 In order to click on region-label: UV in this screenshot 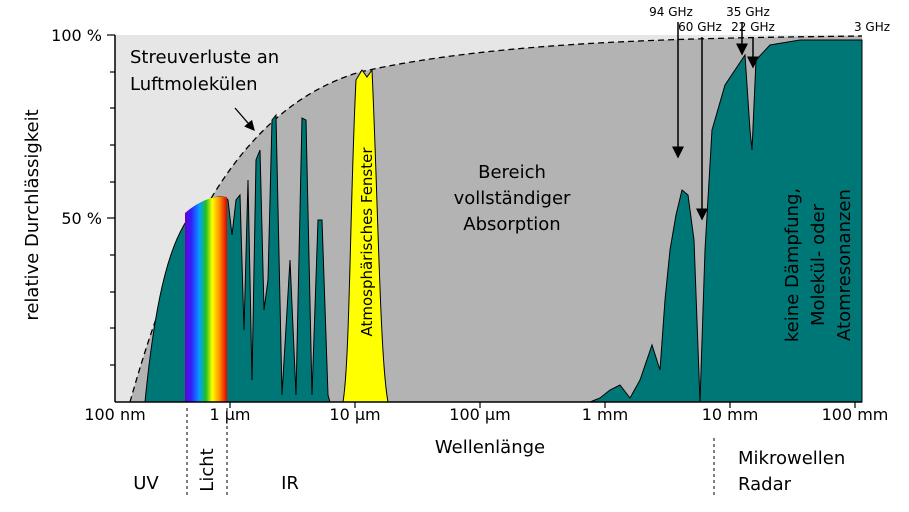, I will do `click(146, 483)`.